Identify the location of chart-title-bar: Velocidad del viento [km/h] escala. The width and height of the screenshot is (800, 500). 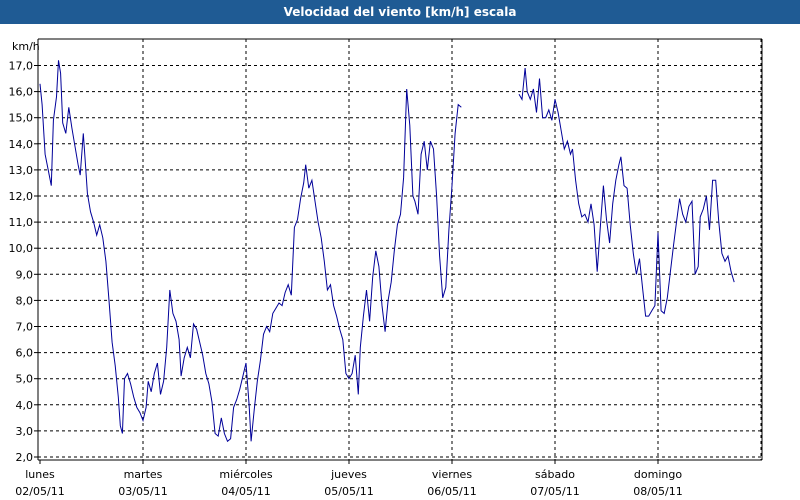
(400, 12).